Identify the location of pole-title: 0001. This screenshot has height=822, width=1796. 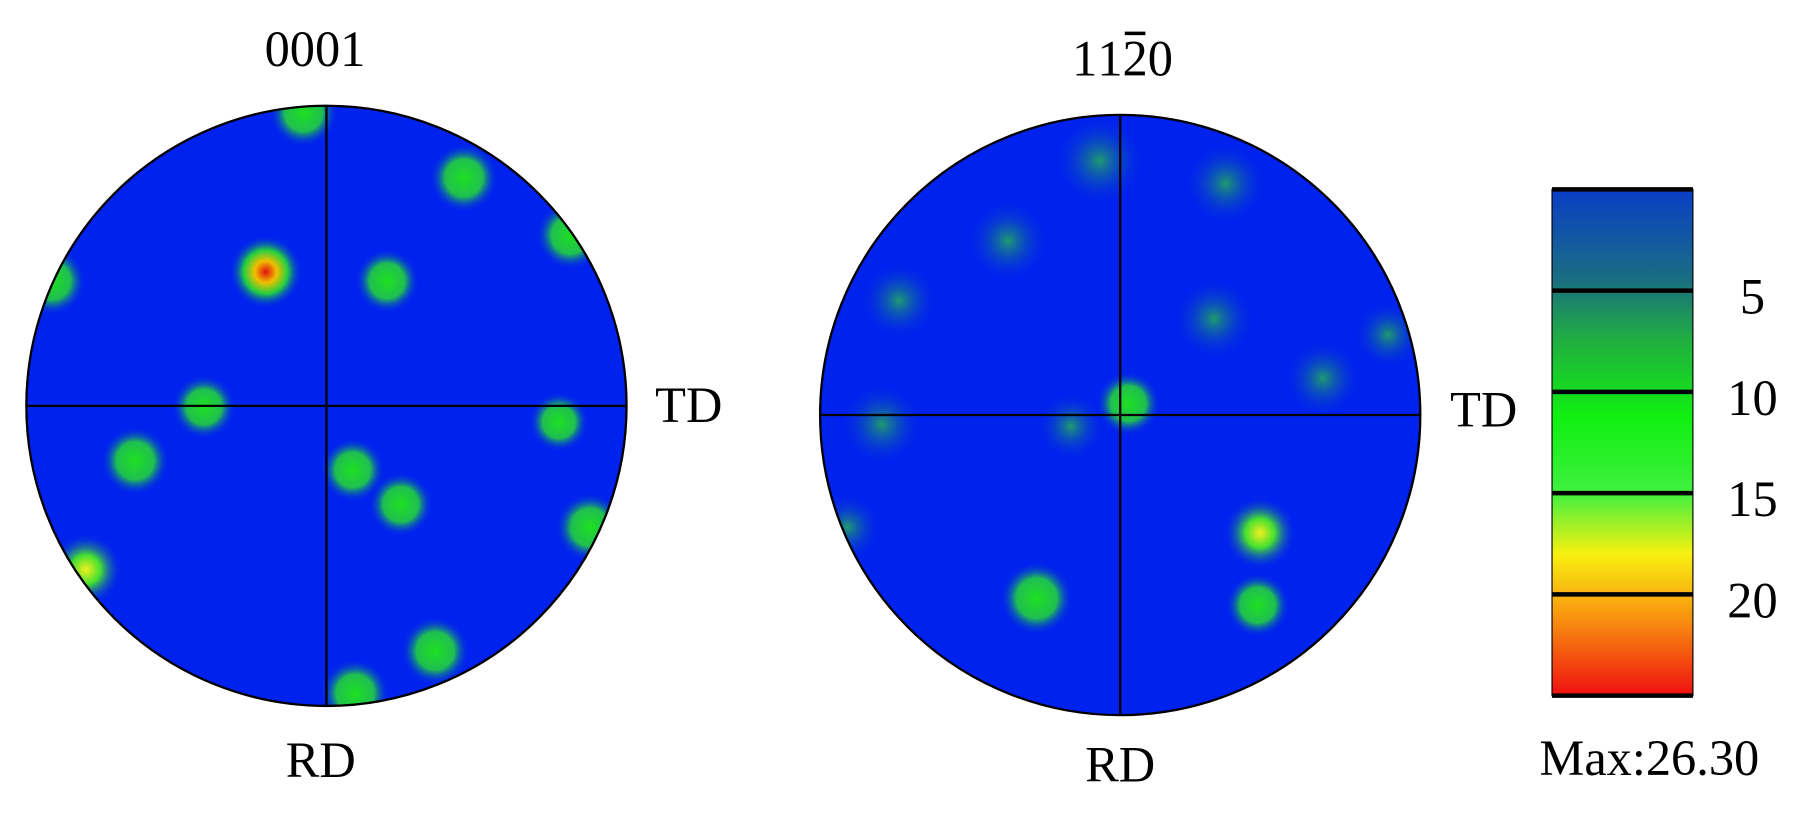
(315, 49).